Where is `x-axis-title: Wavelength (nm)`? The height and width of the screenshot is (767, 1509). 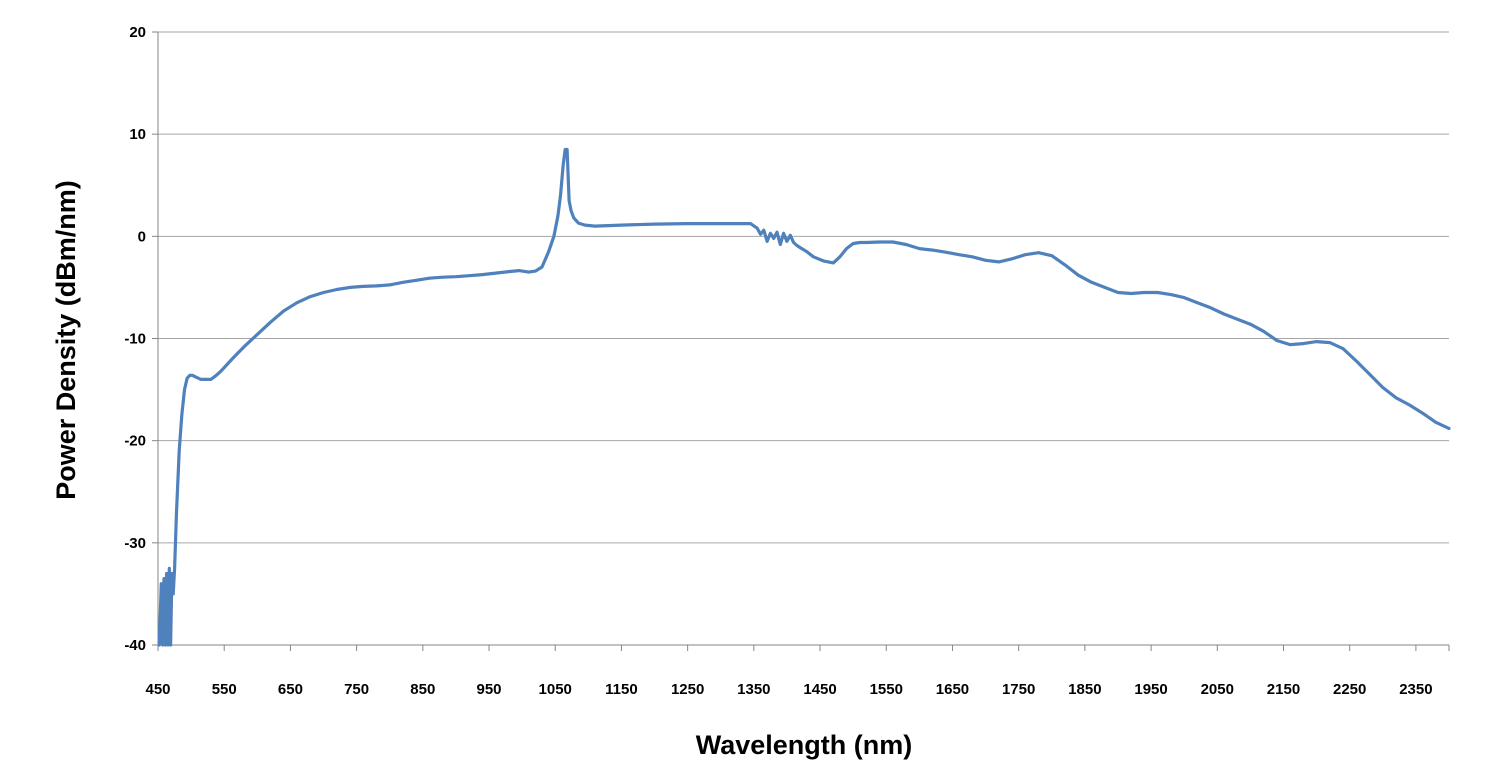 x-axis-title: Wavelength (nm) is located at coordinates (804, 745).